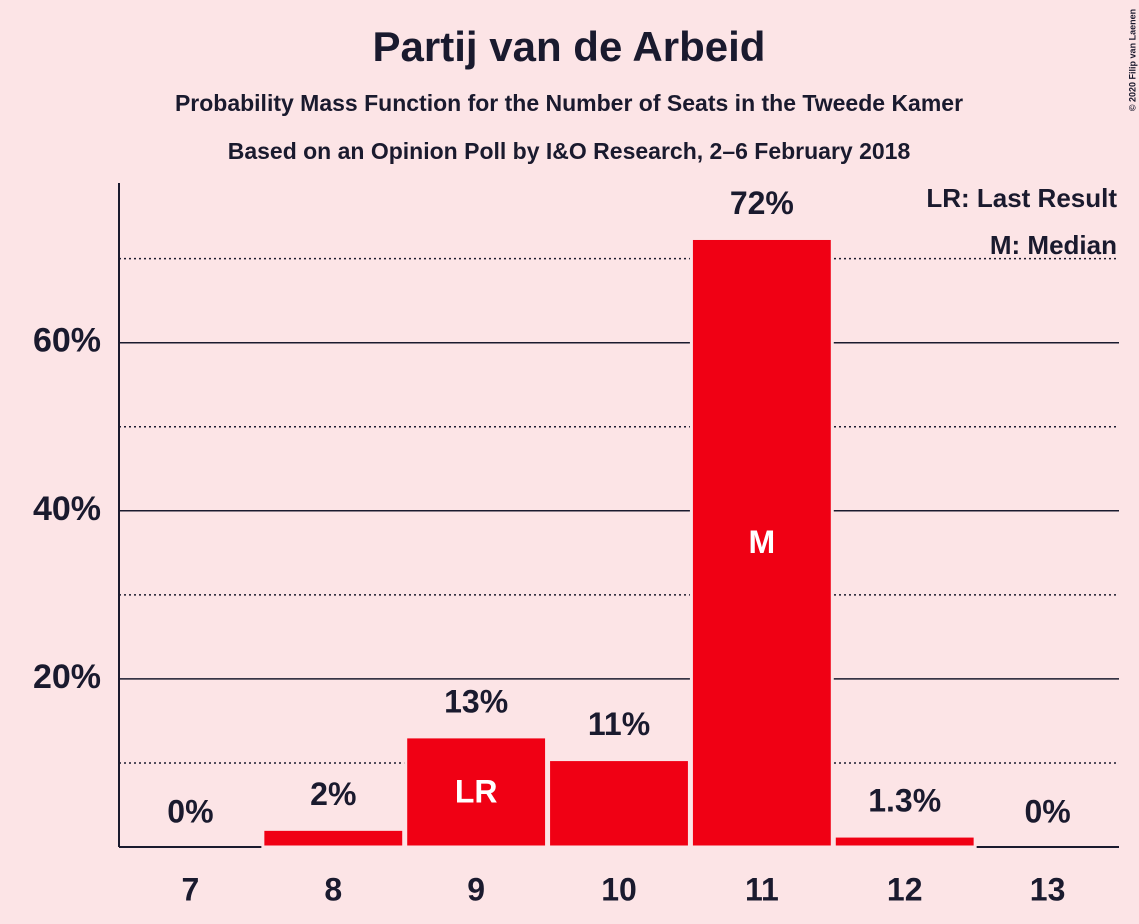  I want to click on bar-annotation: M, so click(762, 542).